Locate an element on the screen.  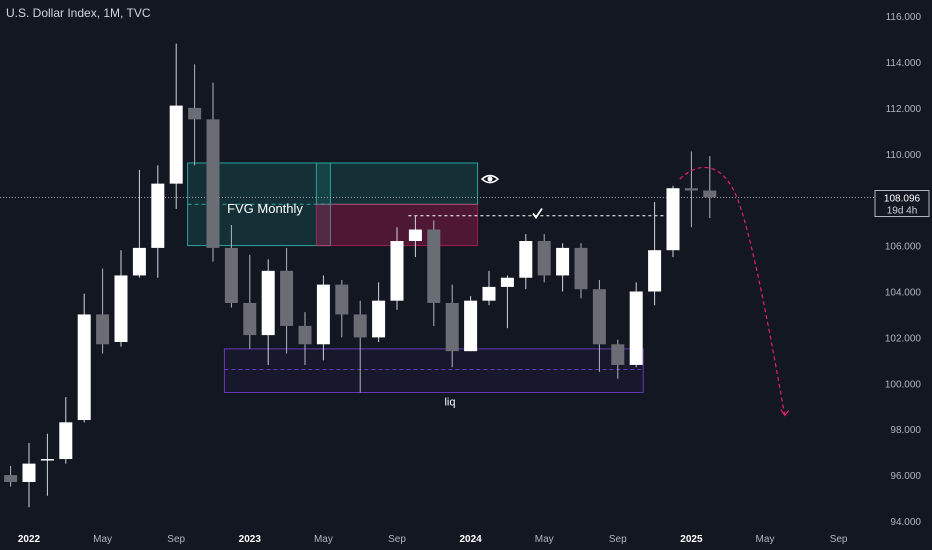
liq-label: liq is located at coordinates (449, 403).